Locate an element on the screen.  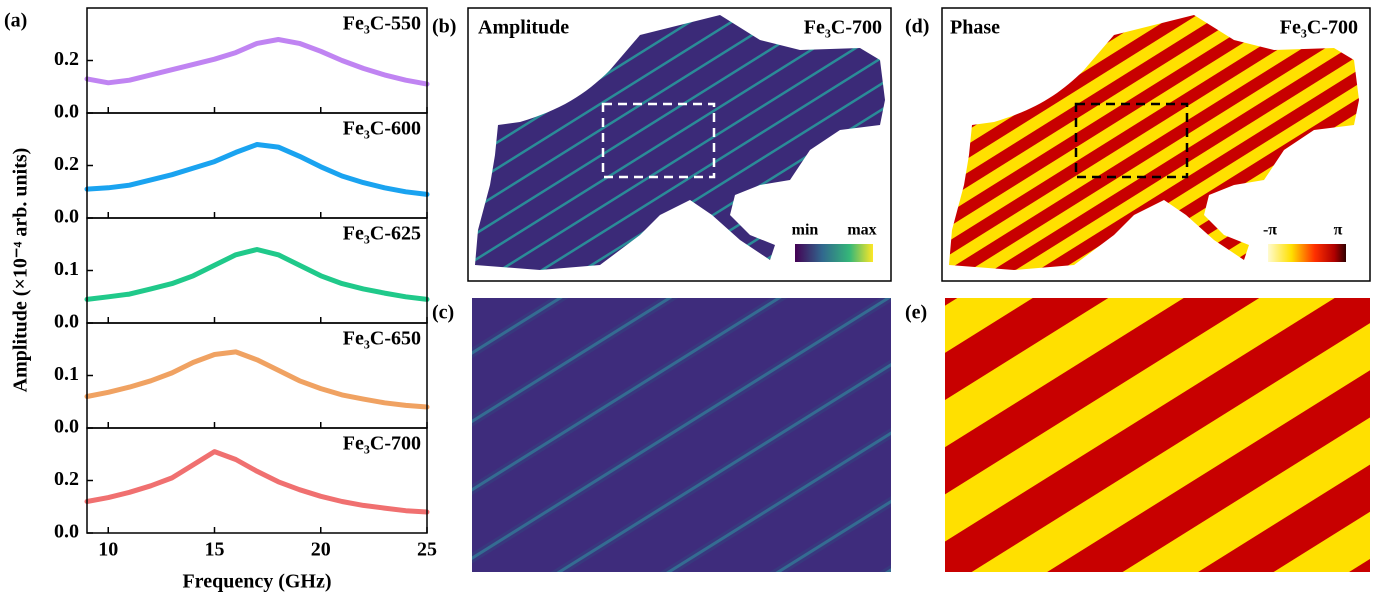
series-label: Fe₃C-600 is located at coordinates (382, 129).